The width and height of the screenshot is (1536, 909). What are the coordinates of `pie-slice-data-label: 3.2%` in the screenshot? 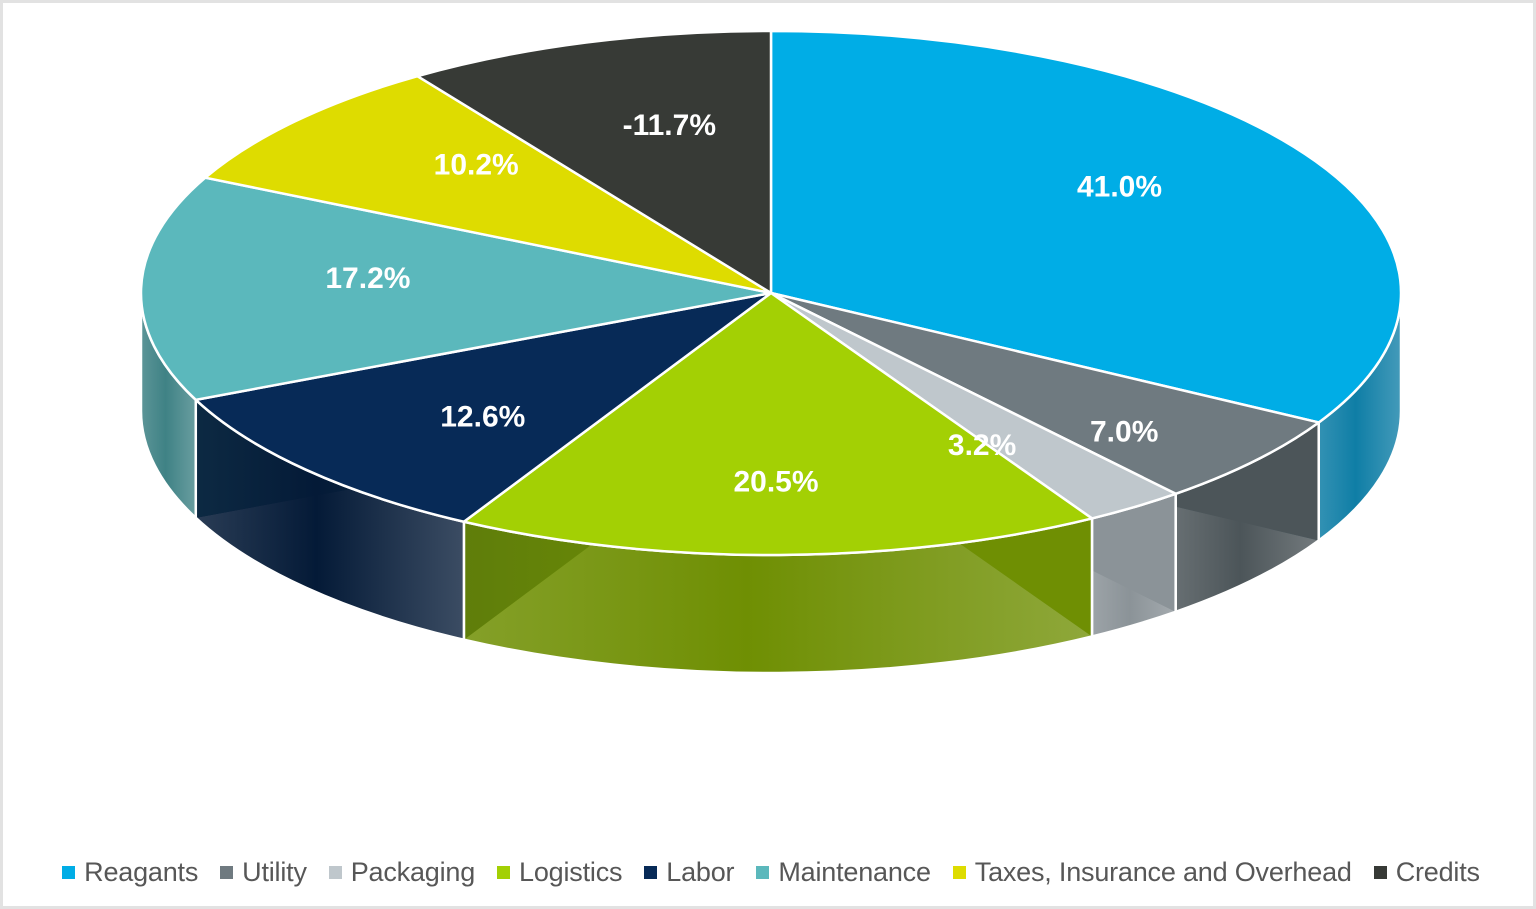 It's located at (982, 445).